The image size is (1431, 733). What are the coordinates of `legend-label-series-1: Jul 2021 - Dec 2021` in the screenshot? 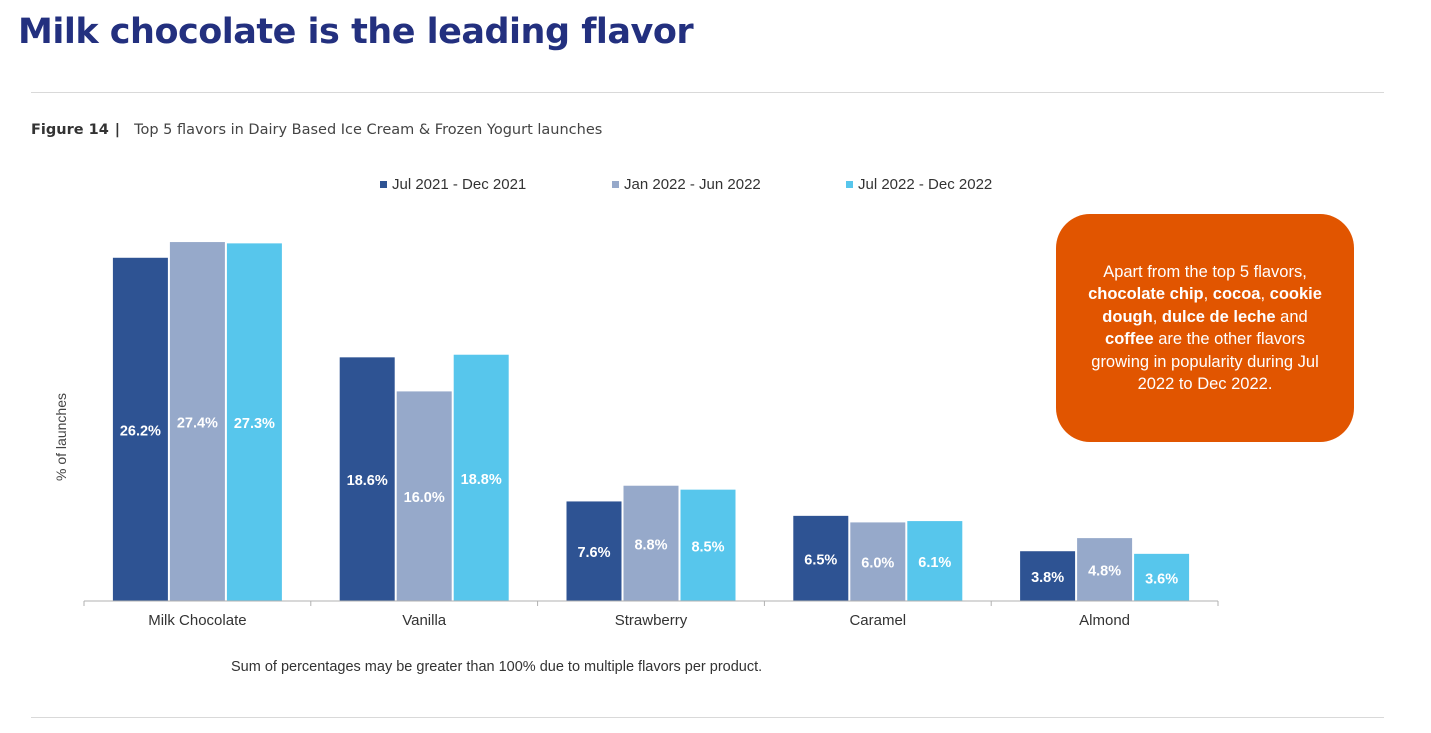 It's located at (459, 184).